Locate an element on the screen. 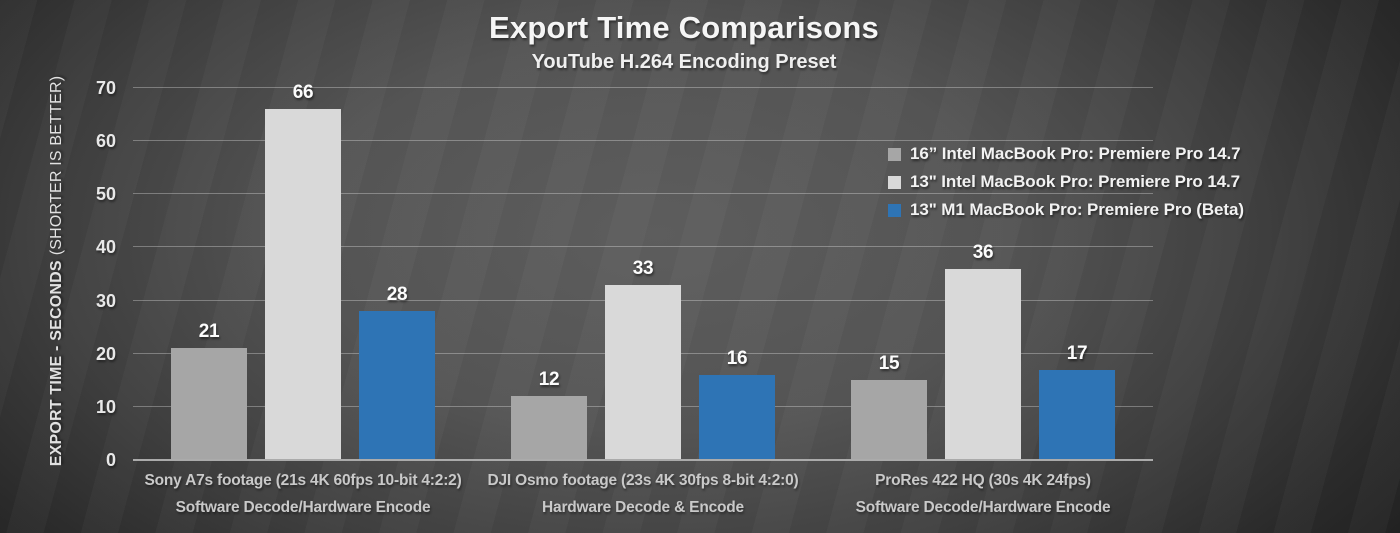 The height and width of the screenshot is (533, 1400). bar-value-label: 17 is located at coordinates (1077, 353).